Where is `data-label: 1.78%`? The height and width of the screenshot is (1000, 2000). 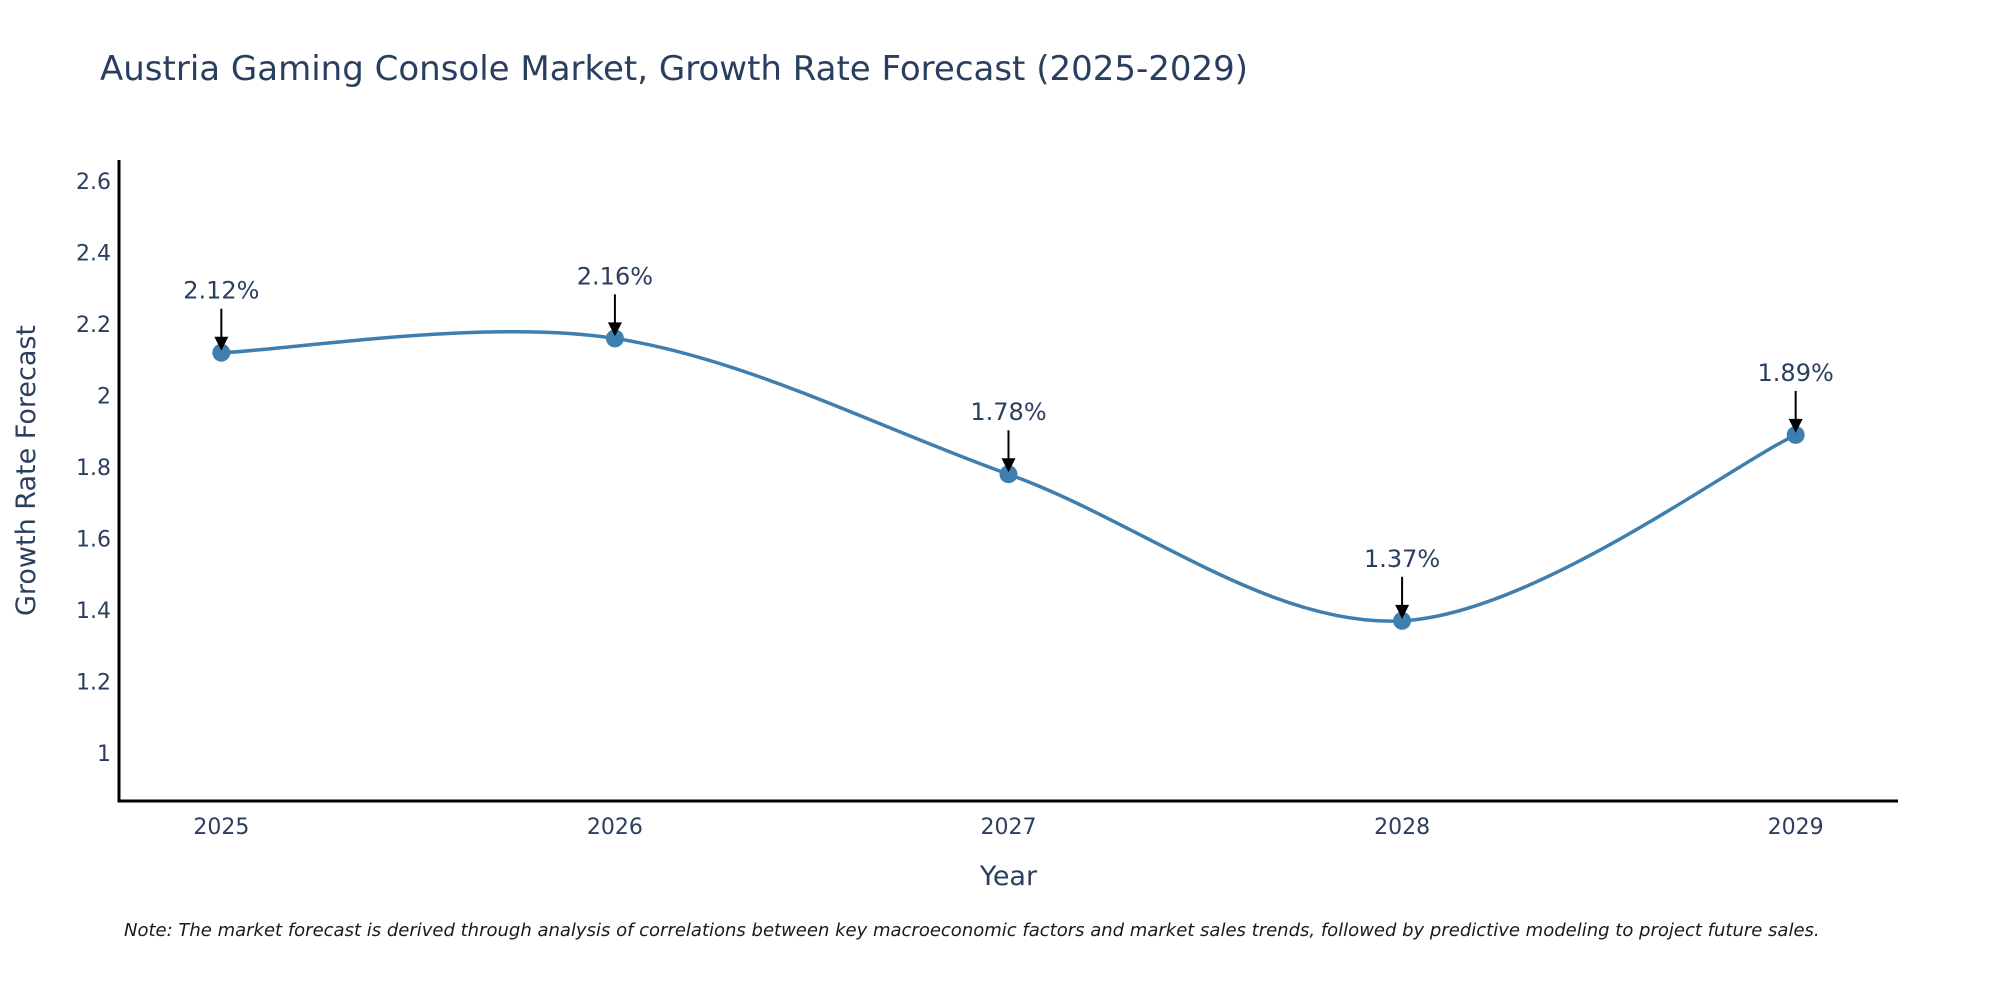 data-label: 1.78% is located at coordinates (1008, 412).